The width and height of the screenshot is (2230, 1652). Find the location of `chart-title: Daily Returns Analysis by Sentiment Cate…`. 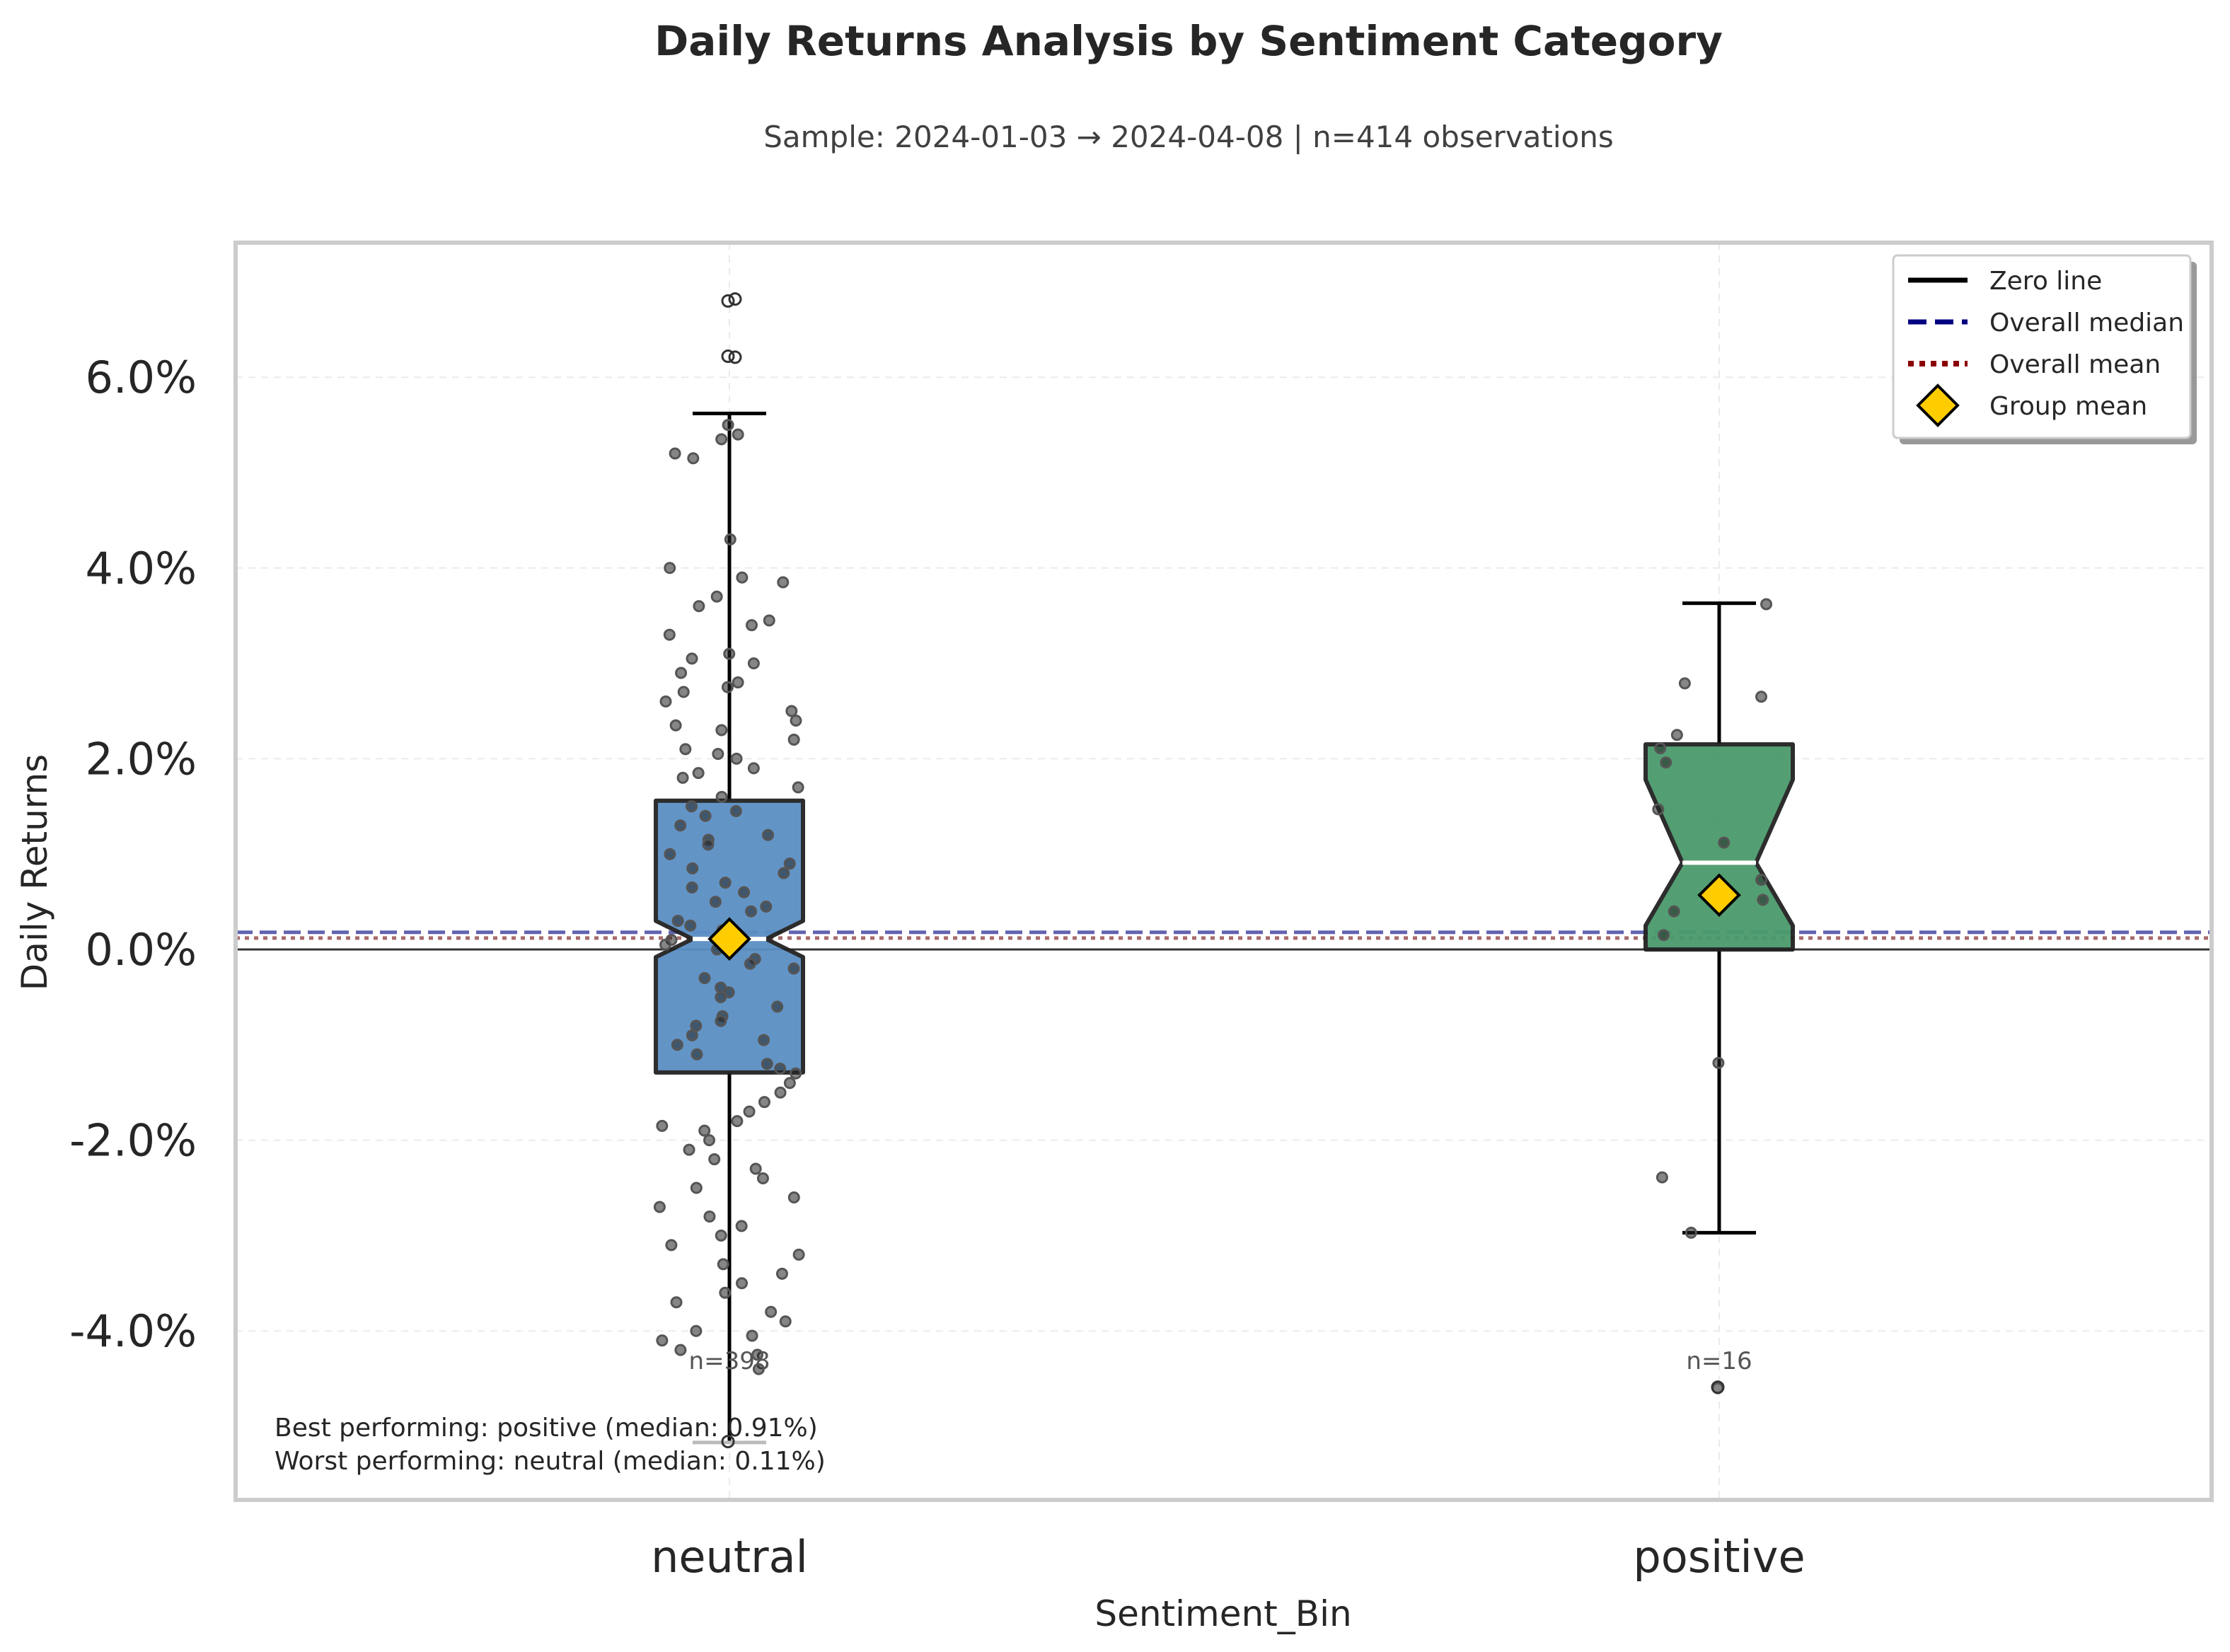

chart-title: Daily Returns Analysis by Sentiment Cate… is located at coordinates (1188, 41).